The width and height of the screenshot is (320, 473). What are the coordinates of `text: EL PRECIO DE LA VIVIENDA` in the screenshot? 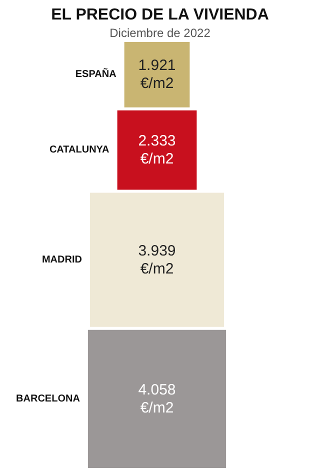 It's located at (160, 15).